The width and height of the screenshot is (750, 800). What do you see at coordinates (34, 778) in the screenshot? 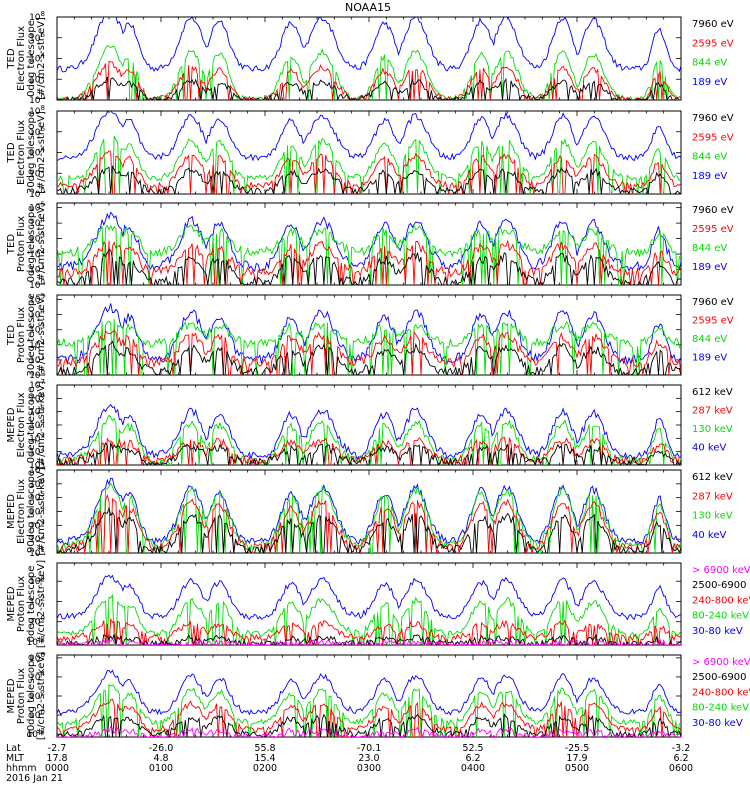
I see `footer-row-label: 2016 Jan 21` at bounding box center [34, 778].